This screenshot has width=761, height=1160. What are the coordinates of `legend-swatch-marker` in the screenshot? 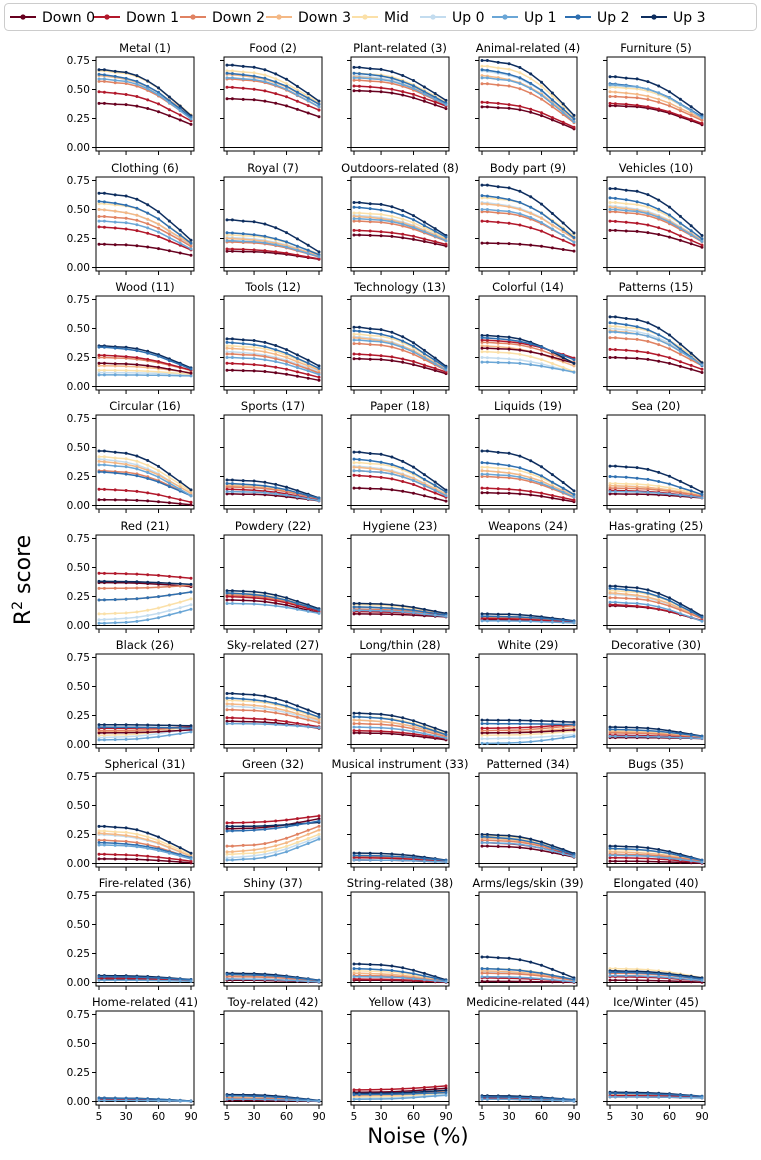 It's located at (279, 17).